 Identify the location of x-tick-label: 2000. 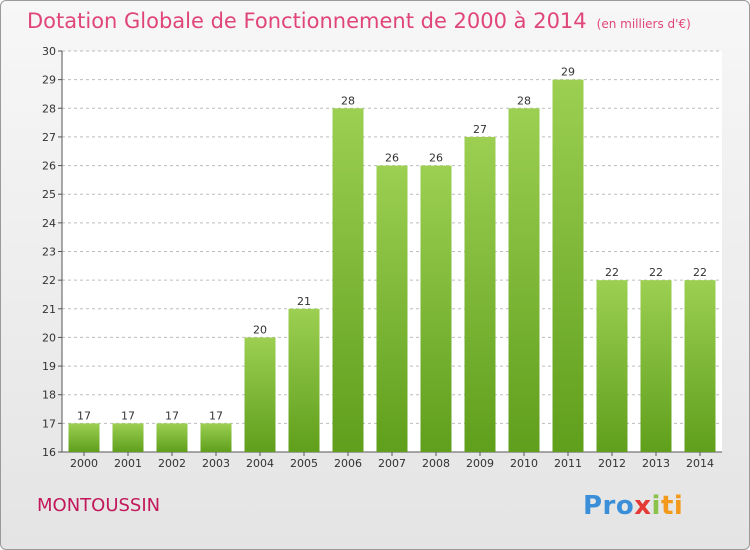
(84, 463).